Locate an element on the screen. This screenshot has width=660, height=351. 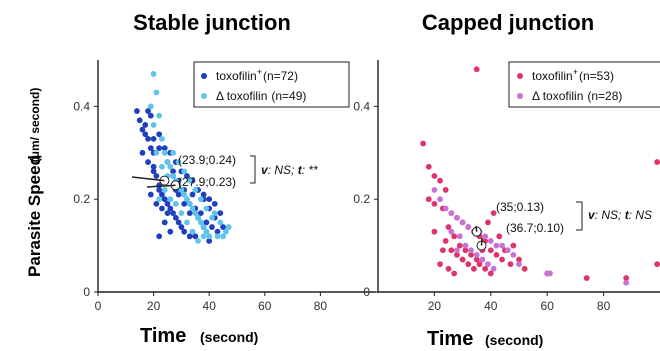
stat-v-result: : NS; is located at coordinates (610, 215).